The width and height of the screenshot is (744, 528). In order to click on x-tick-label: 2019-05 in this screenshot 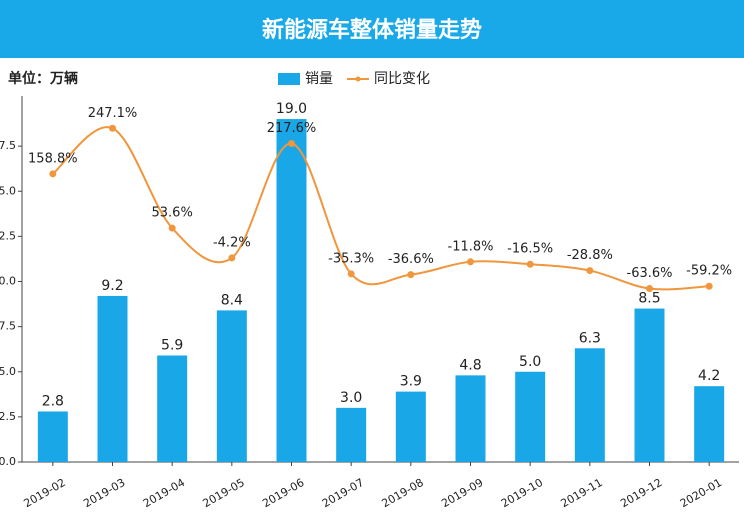, I will do `click(224, 493)`.